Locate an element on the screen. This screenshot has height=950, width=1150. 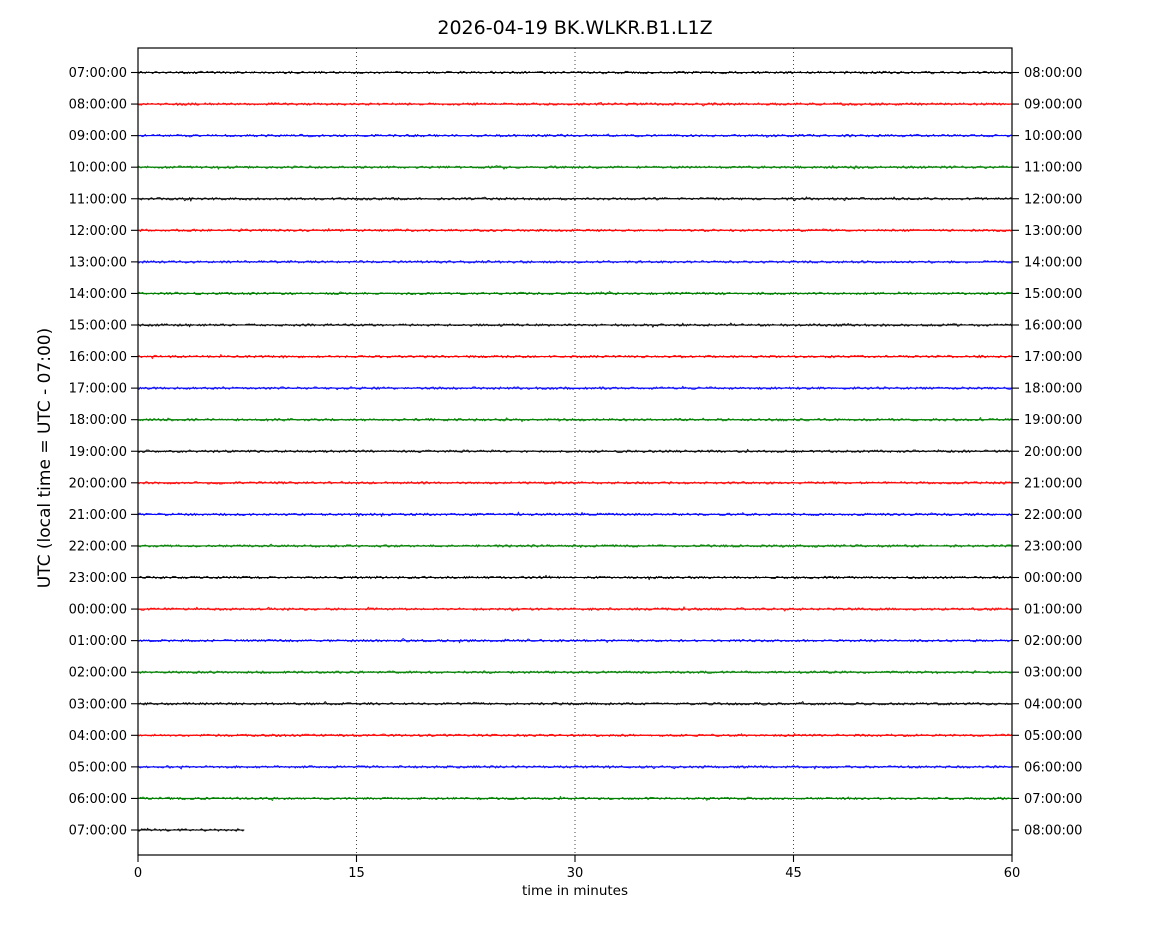
y-tick-label-utc: 06:00:00 is located at coordinates (98, 799).